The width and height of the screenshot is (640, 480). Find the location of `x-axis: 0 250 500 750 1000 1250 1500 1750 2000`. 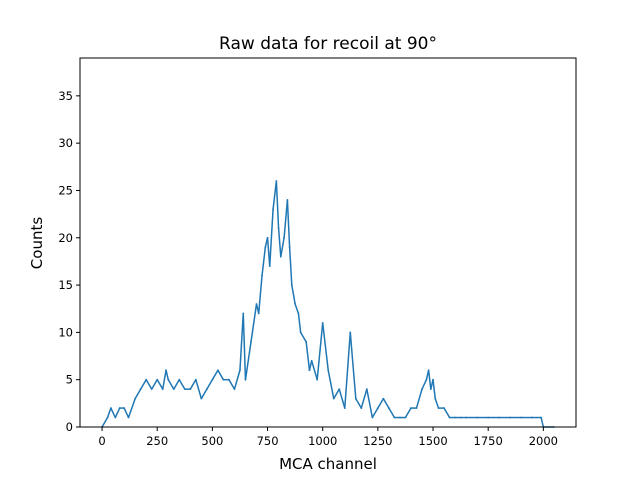

x-axis: 0 250 500 750 1000 1250 1500 1750 2000 is located at coordinates (328, 437).